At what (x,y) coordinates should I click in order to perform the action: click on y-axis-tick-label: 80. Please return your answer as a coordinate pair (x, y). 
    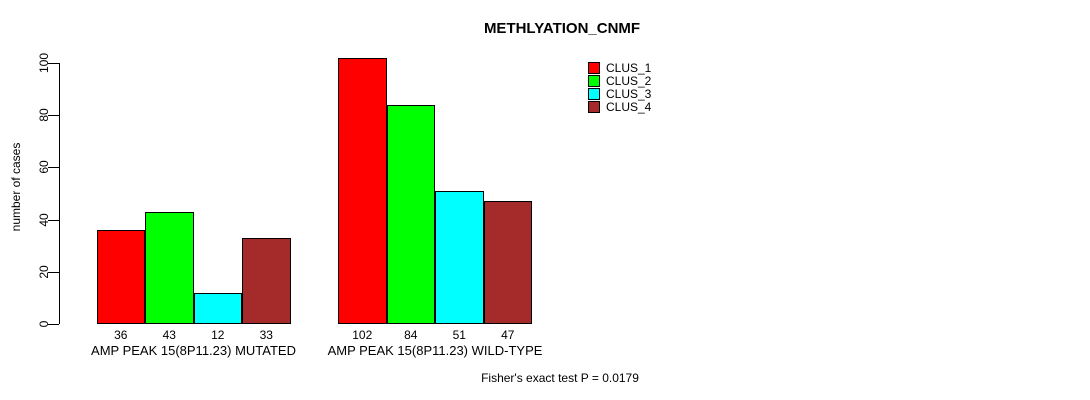
    Looking at the image, I should click on (44, 115).